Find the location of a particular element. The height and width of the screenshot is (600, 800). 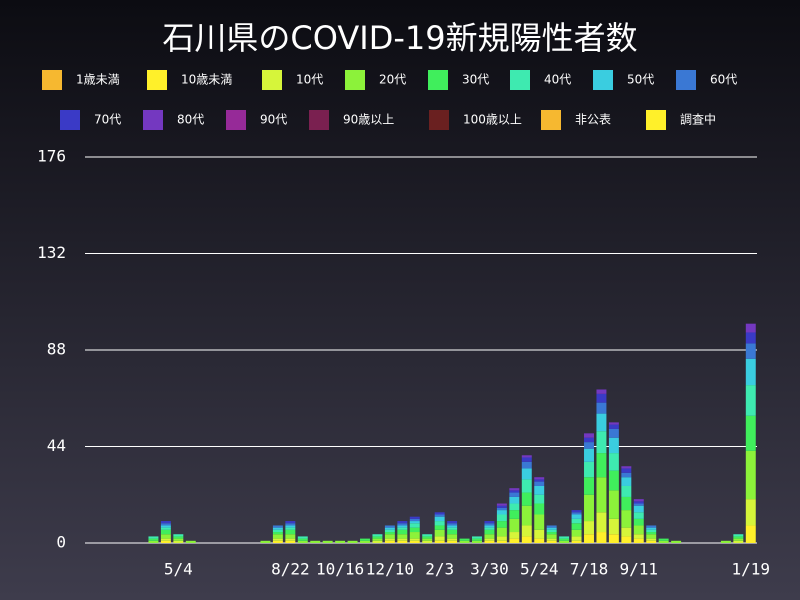

legend-label: 100歳以上 is located at coordinates (492, 120).